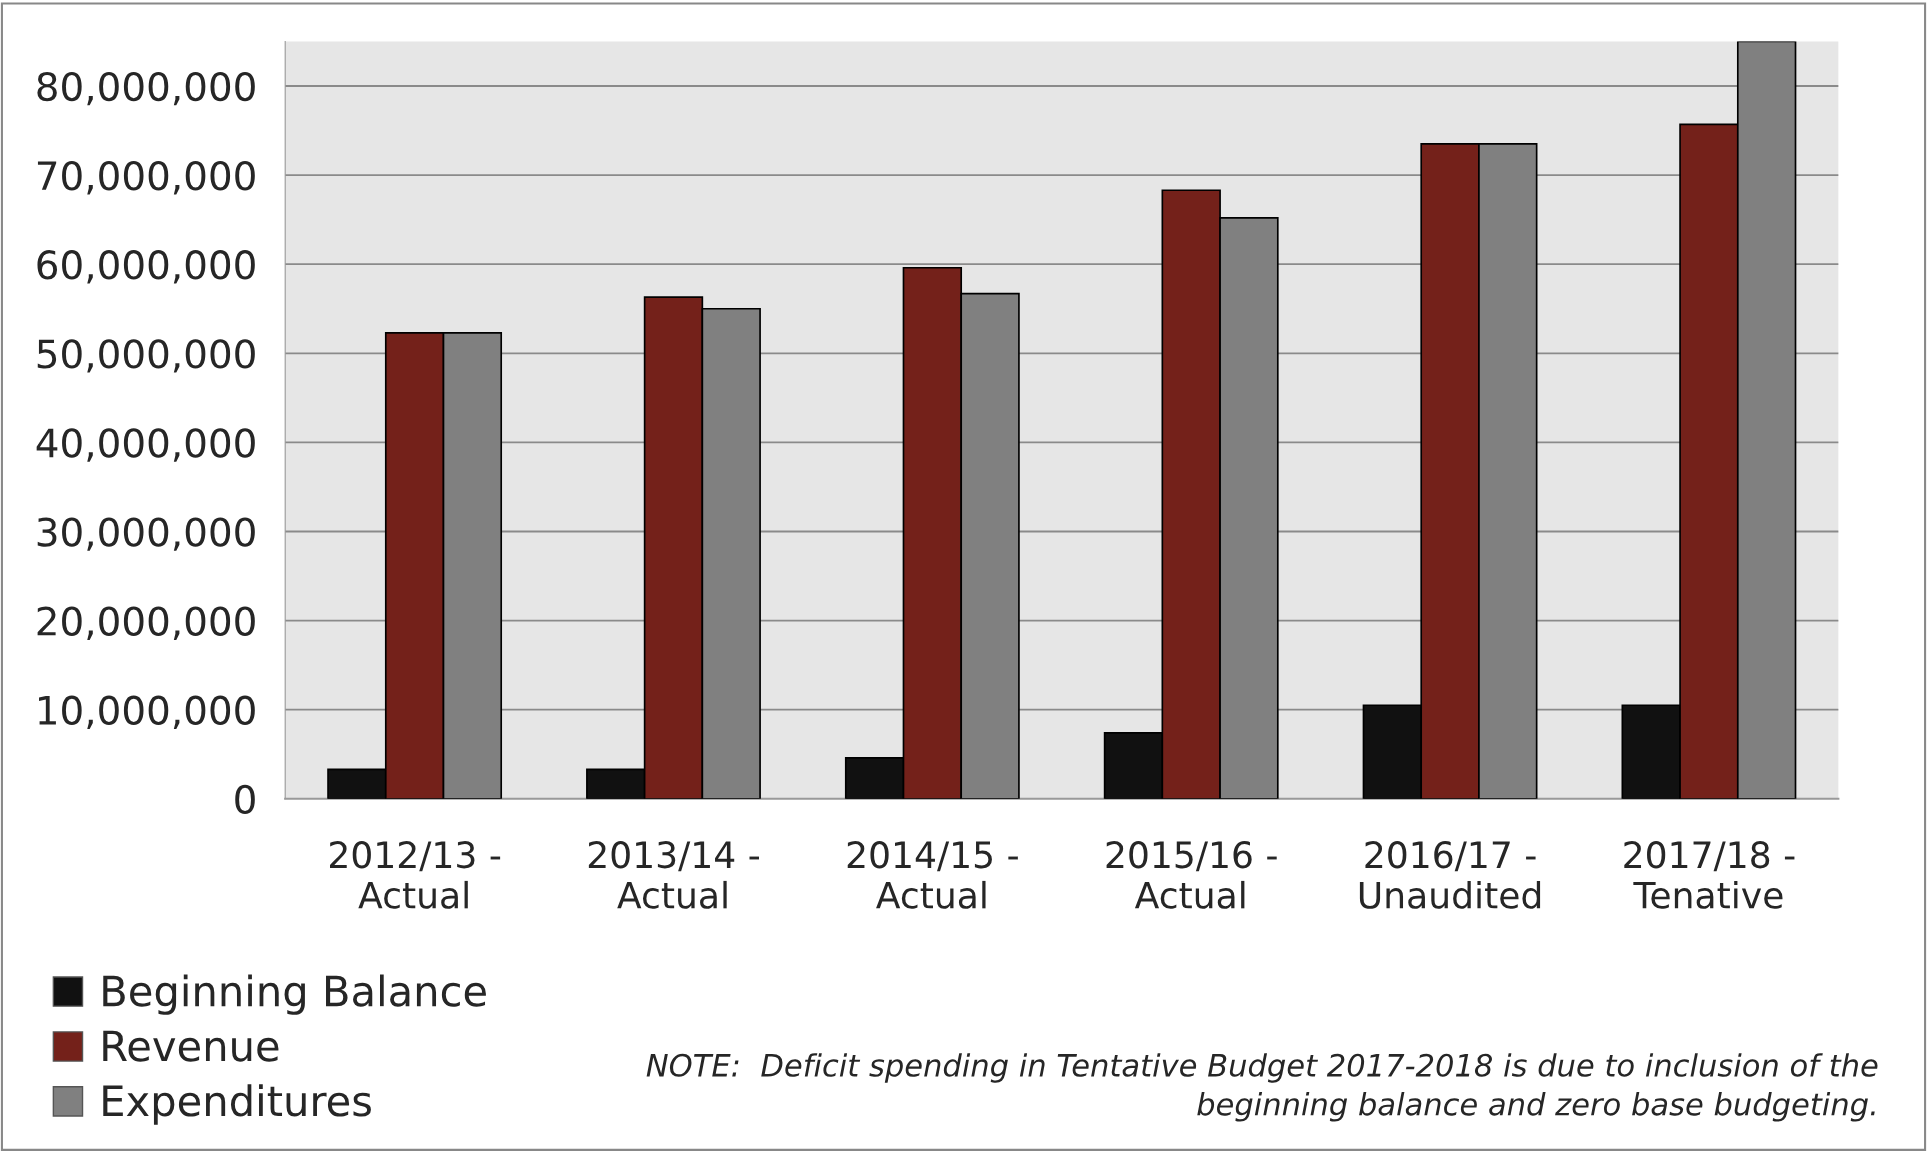 Image resolution: width=1927 pixels, height=1151 pixels. I want to click on x-tick-label: 2012/13 - Actual, so click(415, 875).